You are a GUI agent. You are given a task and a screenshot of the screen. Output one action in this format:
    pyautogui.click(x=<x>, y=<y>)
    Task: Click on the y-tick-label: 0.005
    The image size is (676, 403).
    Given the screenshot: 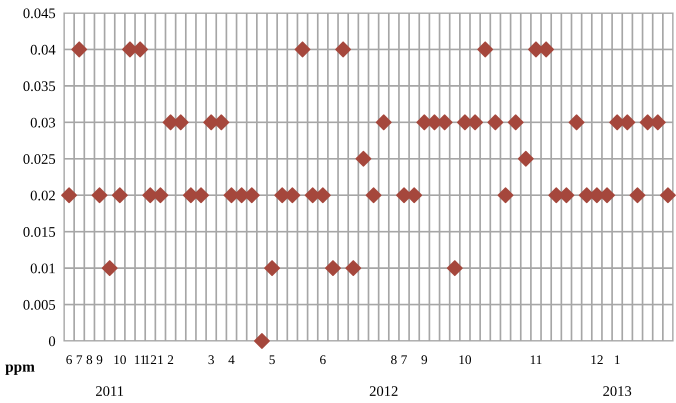 What is the action you would take?
    pyautogui.click(x=39, y=305)
    